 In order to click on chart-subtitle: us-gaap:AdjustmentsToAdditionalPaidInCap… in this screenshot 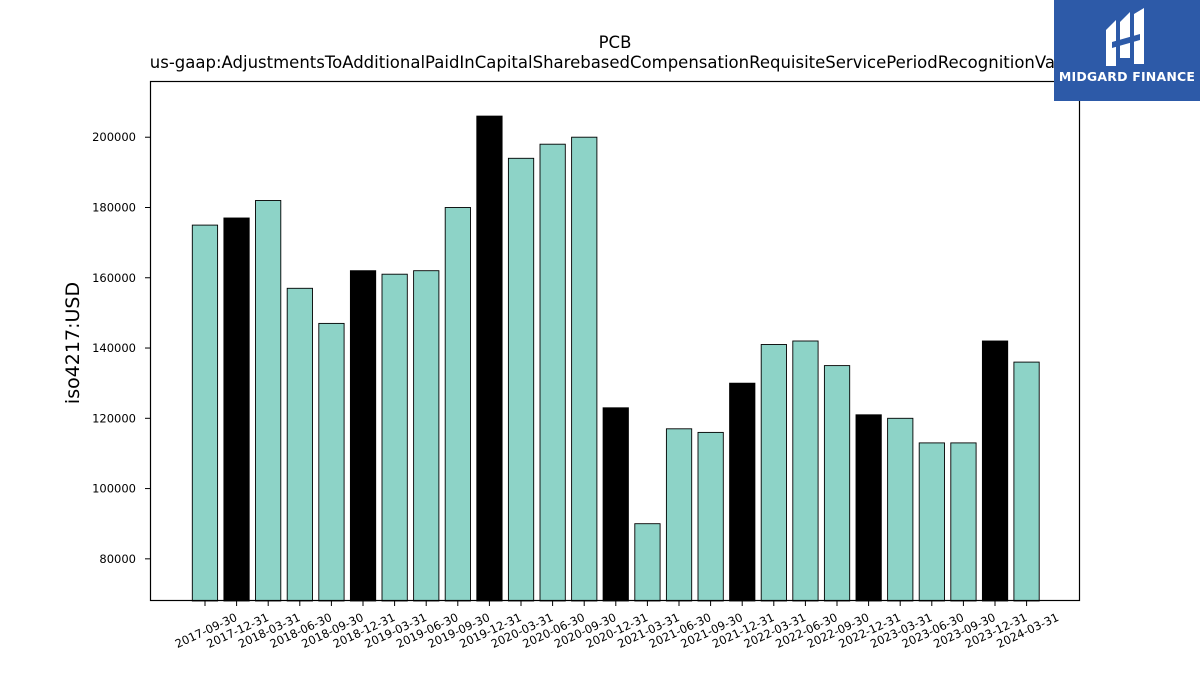, I will do `click(615, 62)`.